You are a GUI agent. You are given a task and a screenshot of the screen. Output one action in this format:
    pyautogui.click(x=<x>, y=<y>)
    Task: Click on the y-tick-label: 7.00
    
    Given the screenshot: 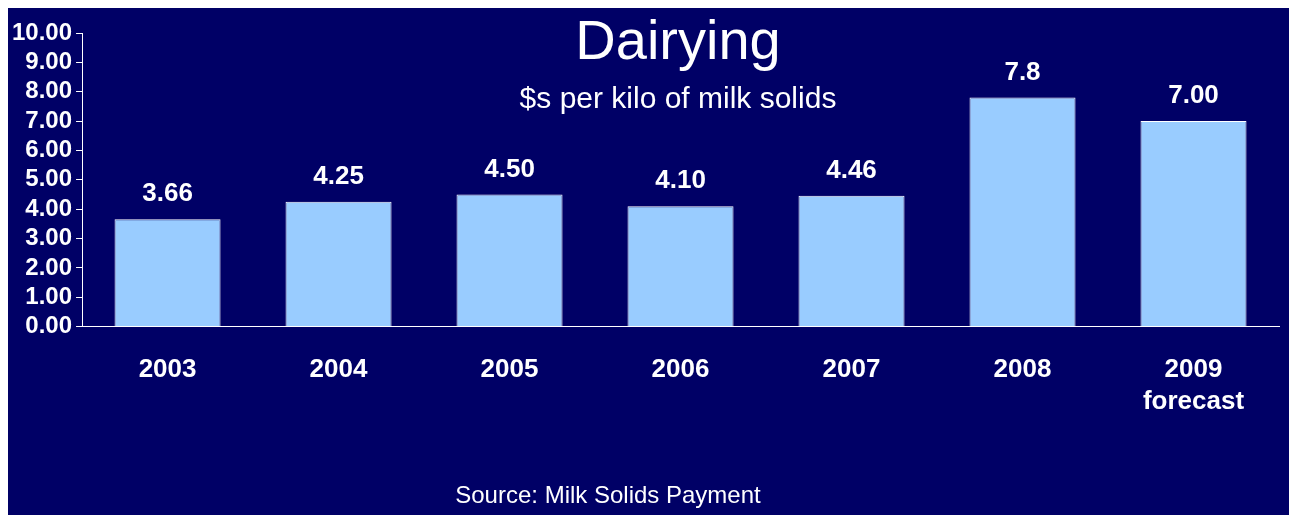 What is the action you would take?
    pyautogui.click(x=49, y=119)
    